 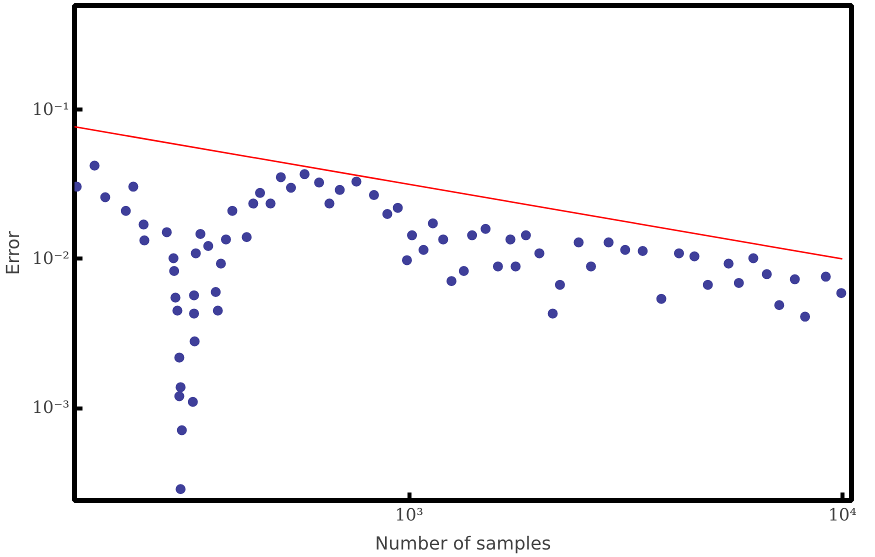 What do you see at coordinates (409, 516) in the screenshot?
I see `x-tick-label: 10³` at bounding box center [409, 516].